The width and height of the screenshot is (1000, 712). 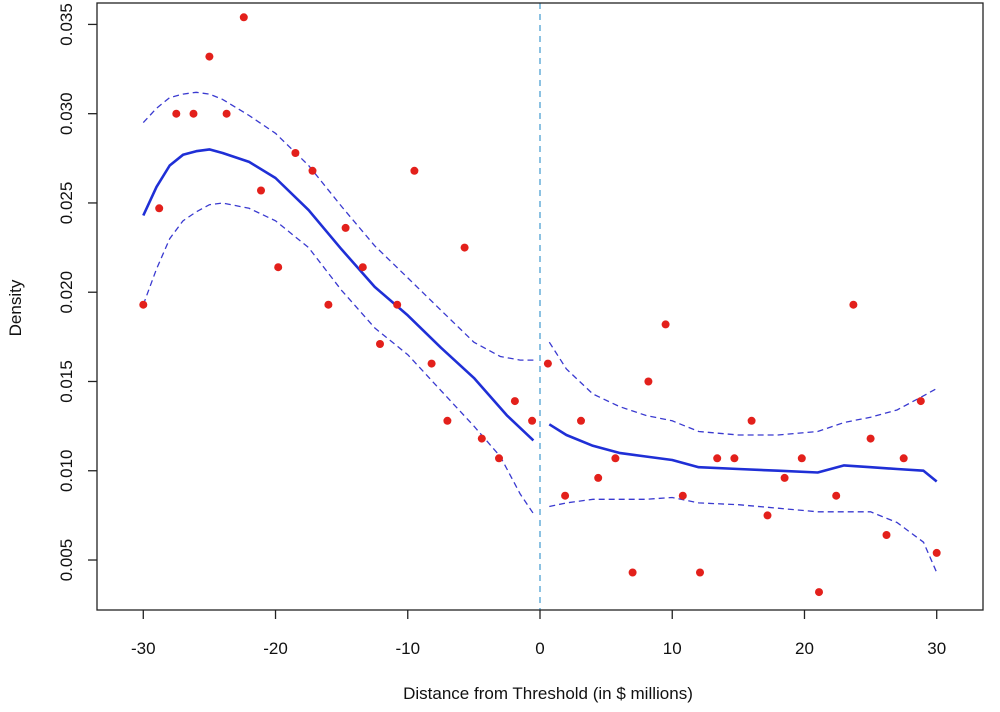 What do you see at coordinates (15, 307) in the screenshot?
I see `y-axis-title: Density` at bounding box center [15, 307].